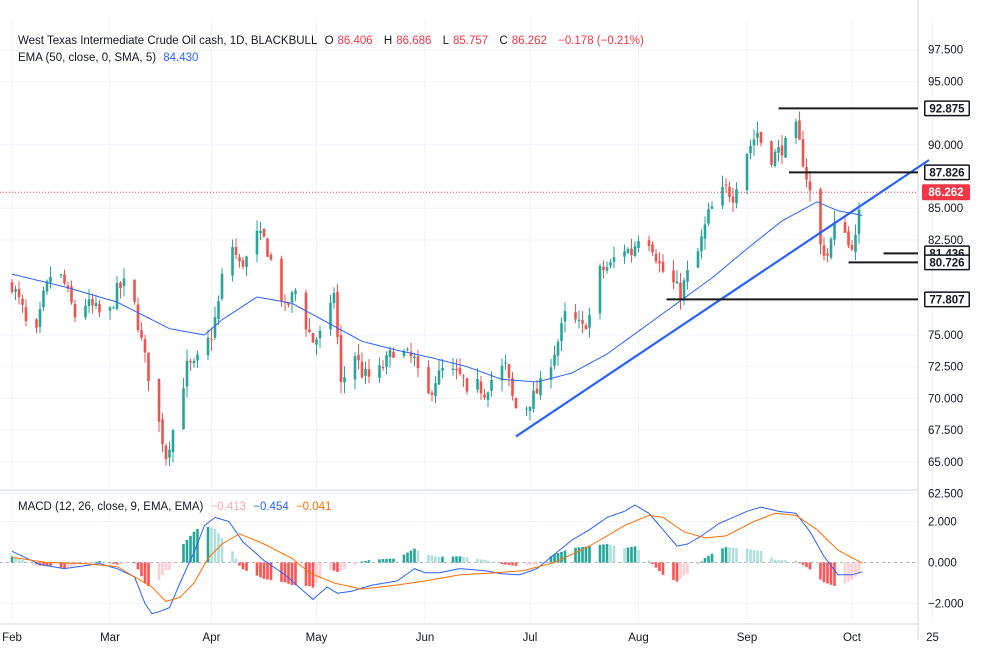 The image size is (986, 663). Describe the element at coordinates (945, 241) in the screenshot. I see `price-axis-tick: 82.500` at that location.